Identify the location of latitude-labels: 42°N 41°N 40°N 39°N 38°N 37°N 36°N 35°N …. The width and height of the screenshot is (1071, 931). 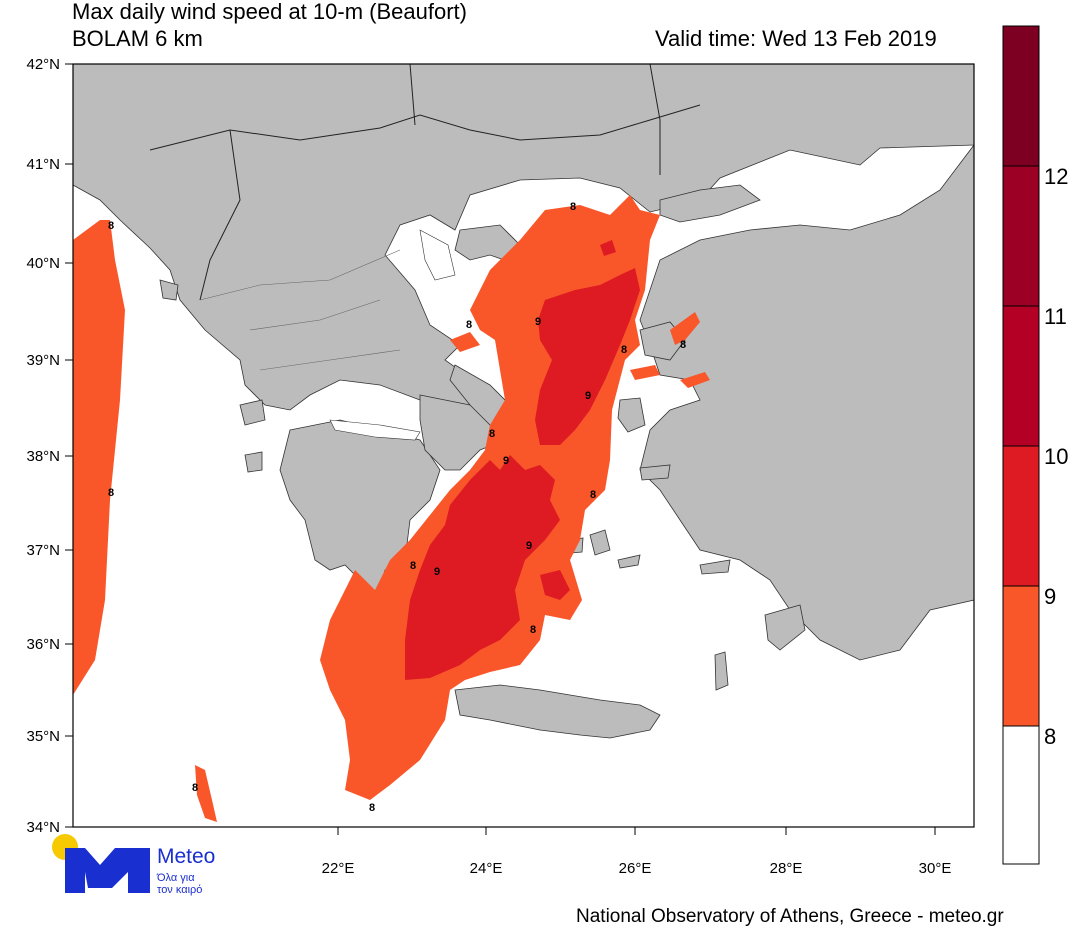
(43, 446).